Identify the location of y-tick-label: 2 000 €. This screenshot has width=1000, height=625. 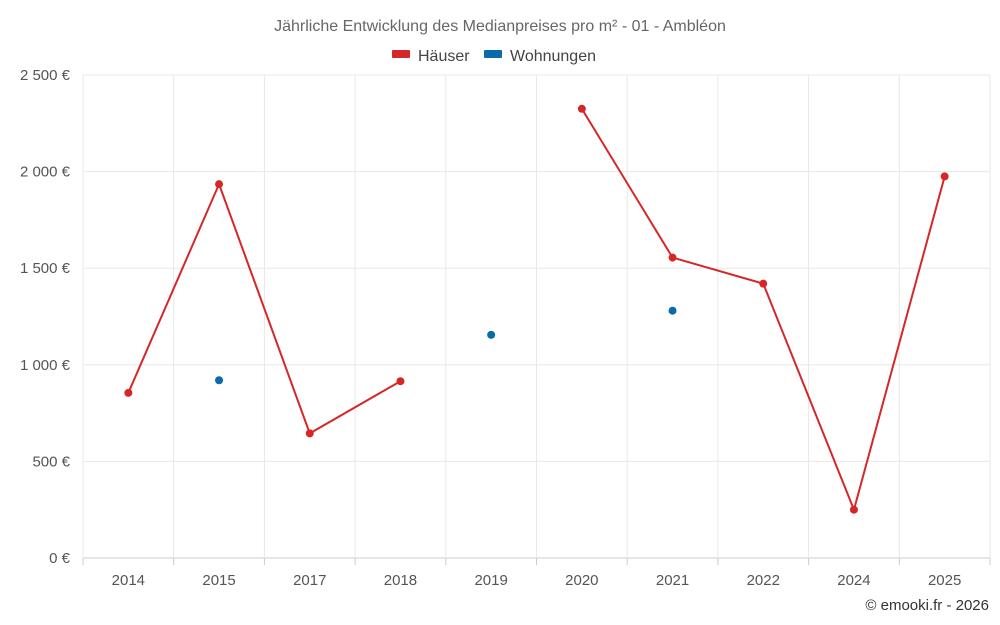
(45, 172).